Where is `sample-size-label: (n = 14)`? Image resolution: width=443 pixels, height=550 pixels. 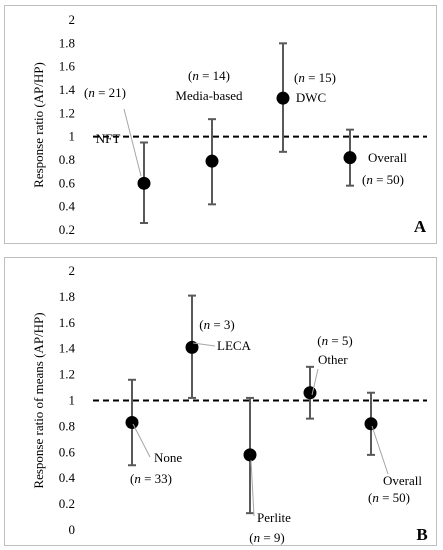 sample-size-label: (n = 14) is located at coordinates (209, 75).